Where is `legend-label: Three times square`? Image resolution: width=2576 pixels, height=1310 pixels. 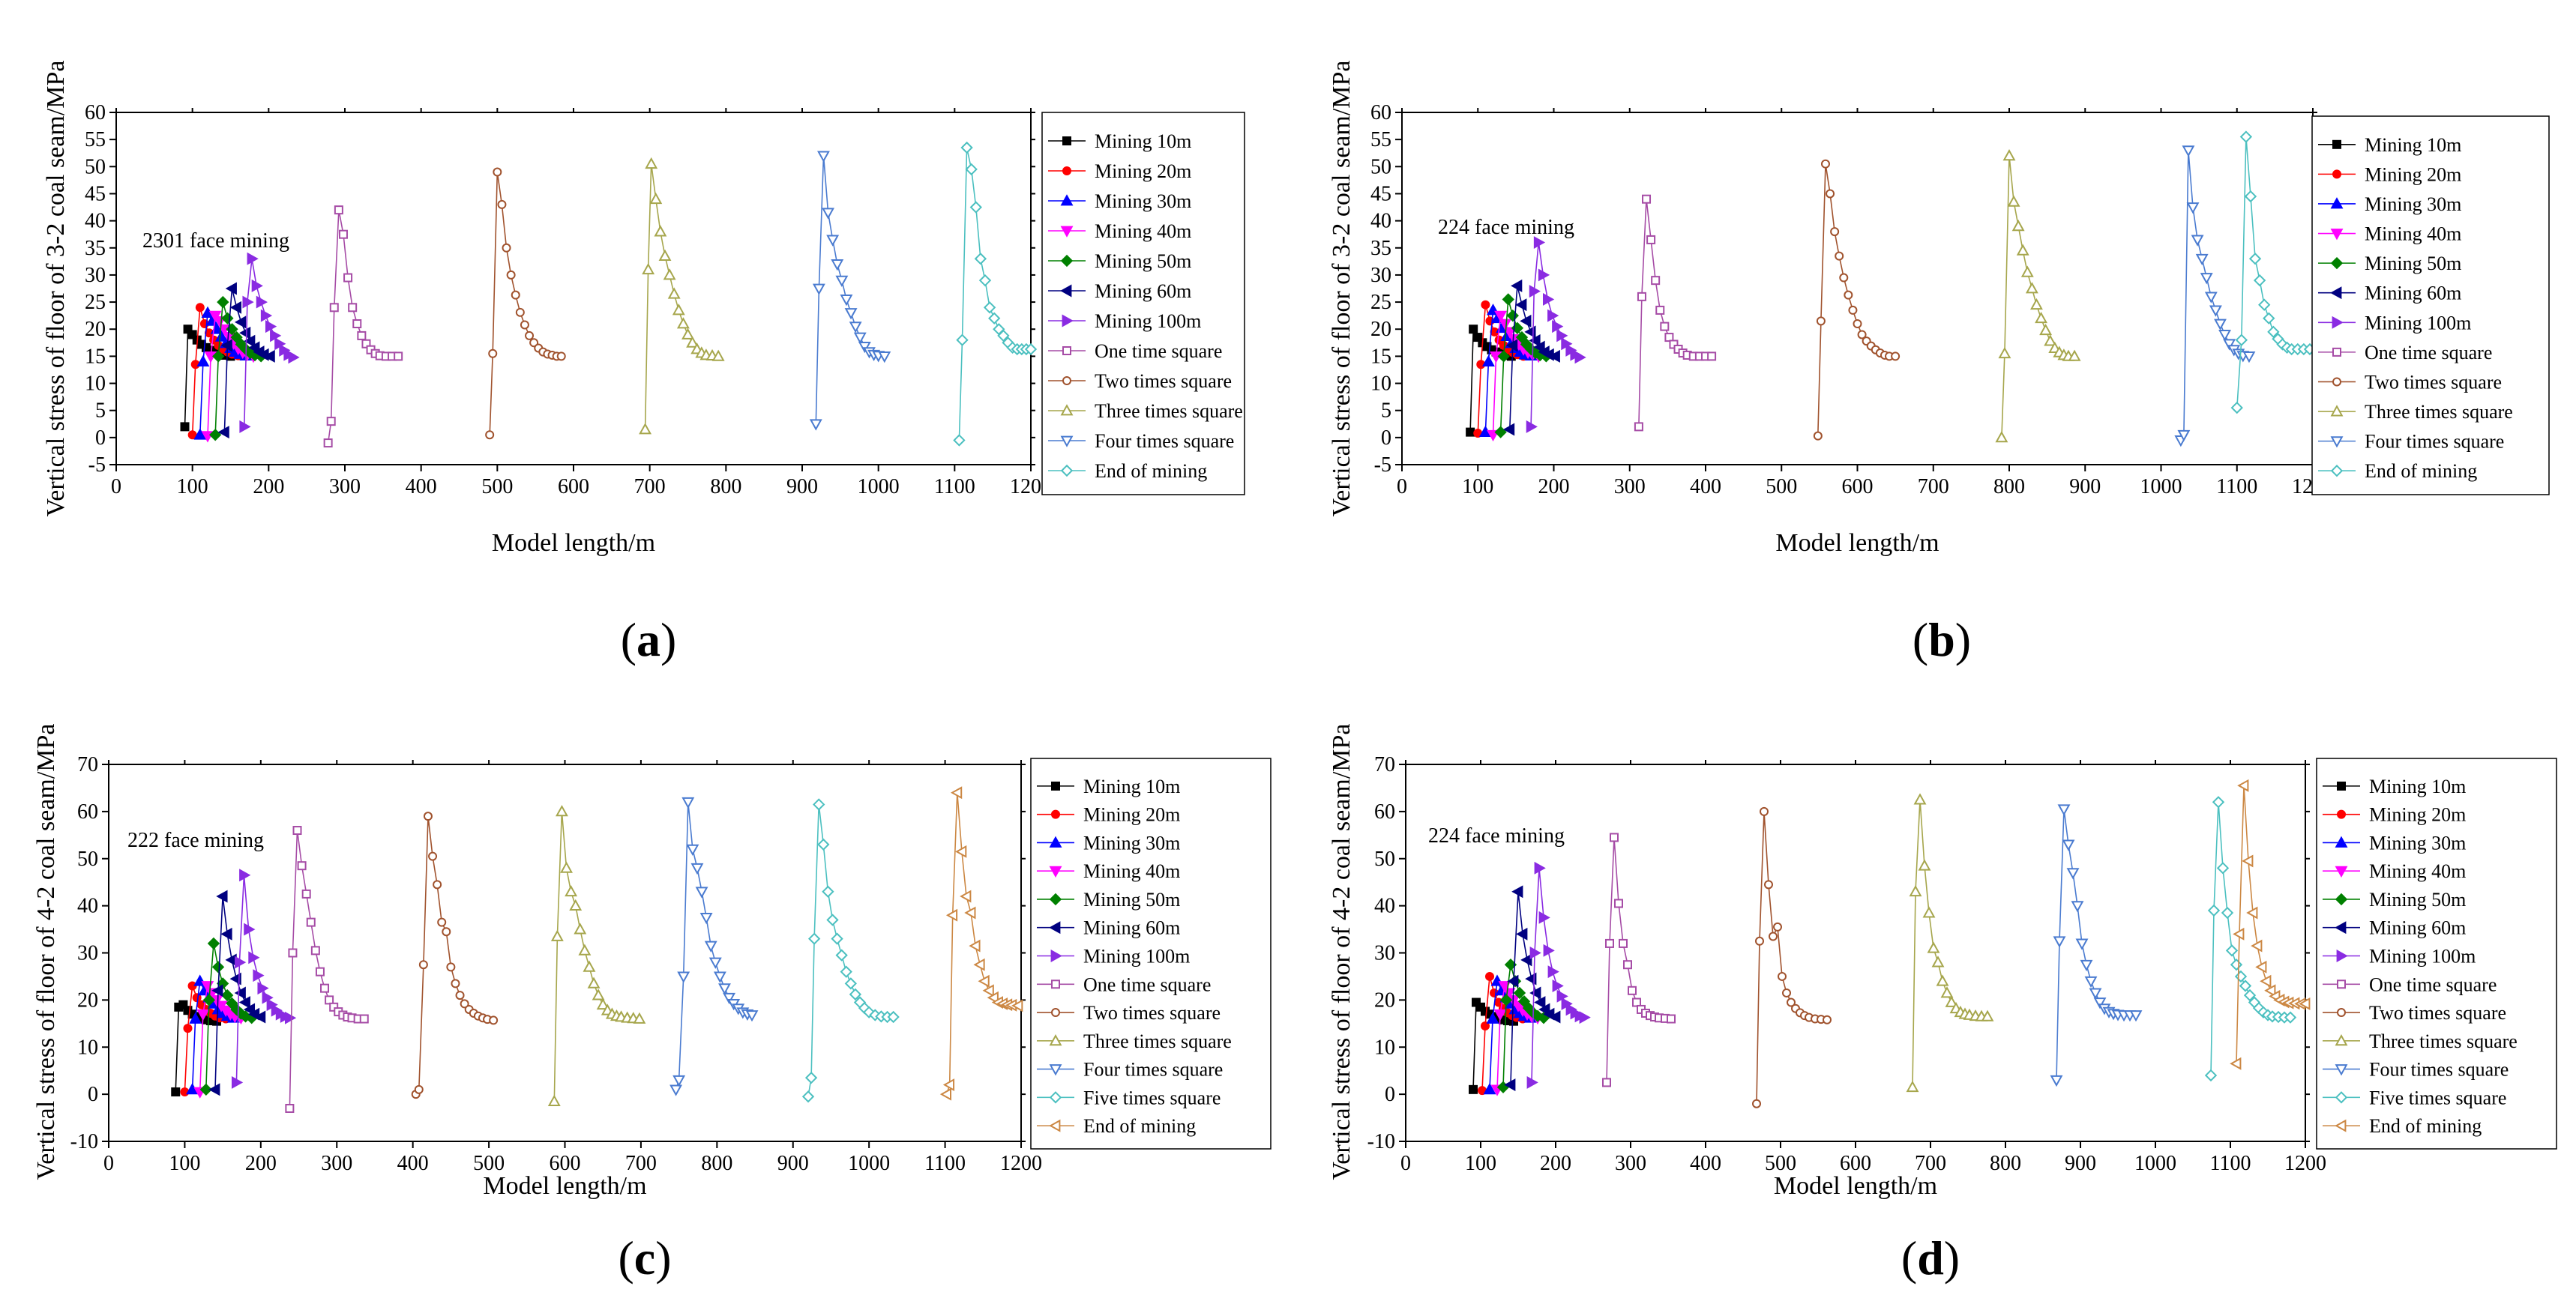 legend-label: Three times square is located at coordinates (1157, 1041).